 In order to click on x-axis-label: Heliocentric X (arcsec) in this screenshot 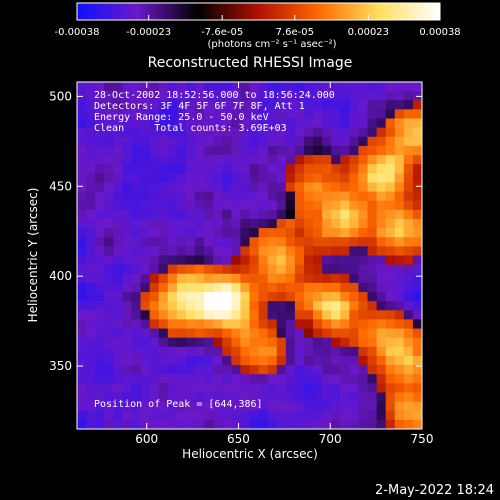, I will do `click(250, 454)`.